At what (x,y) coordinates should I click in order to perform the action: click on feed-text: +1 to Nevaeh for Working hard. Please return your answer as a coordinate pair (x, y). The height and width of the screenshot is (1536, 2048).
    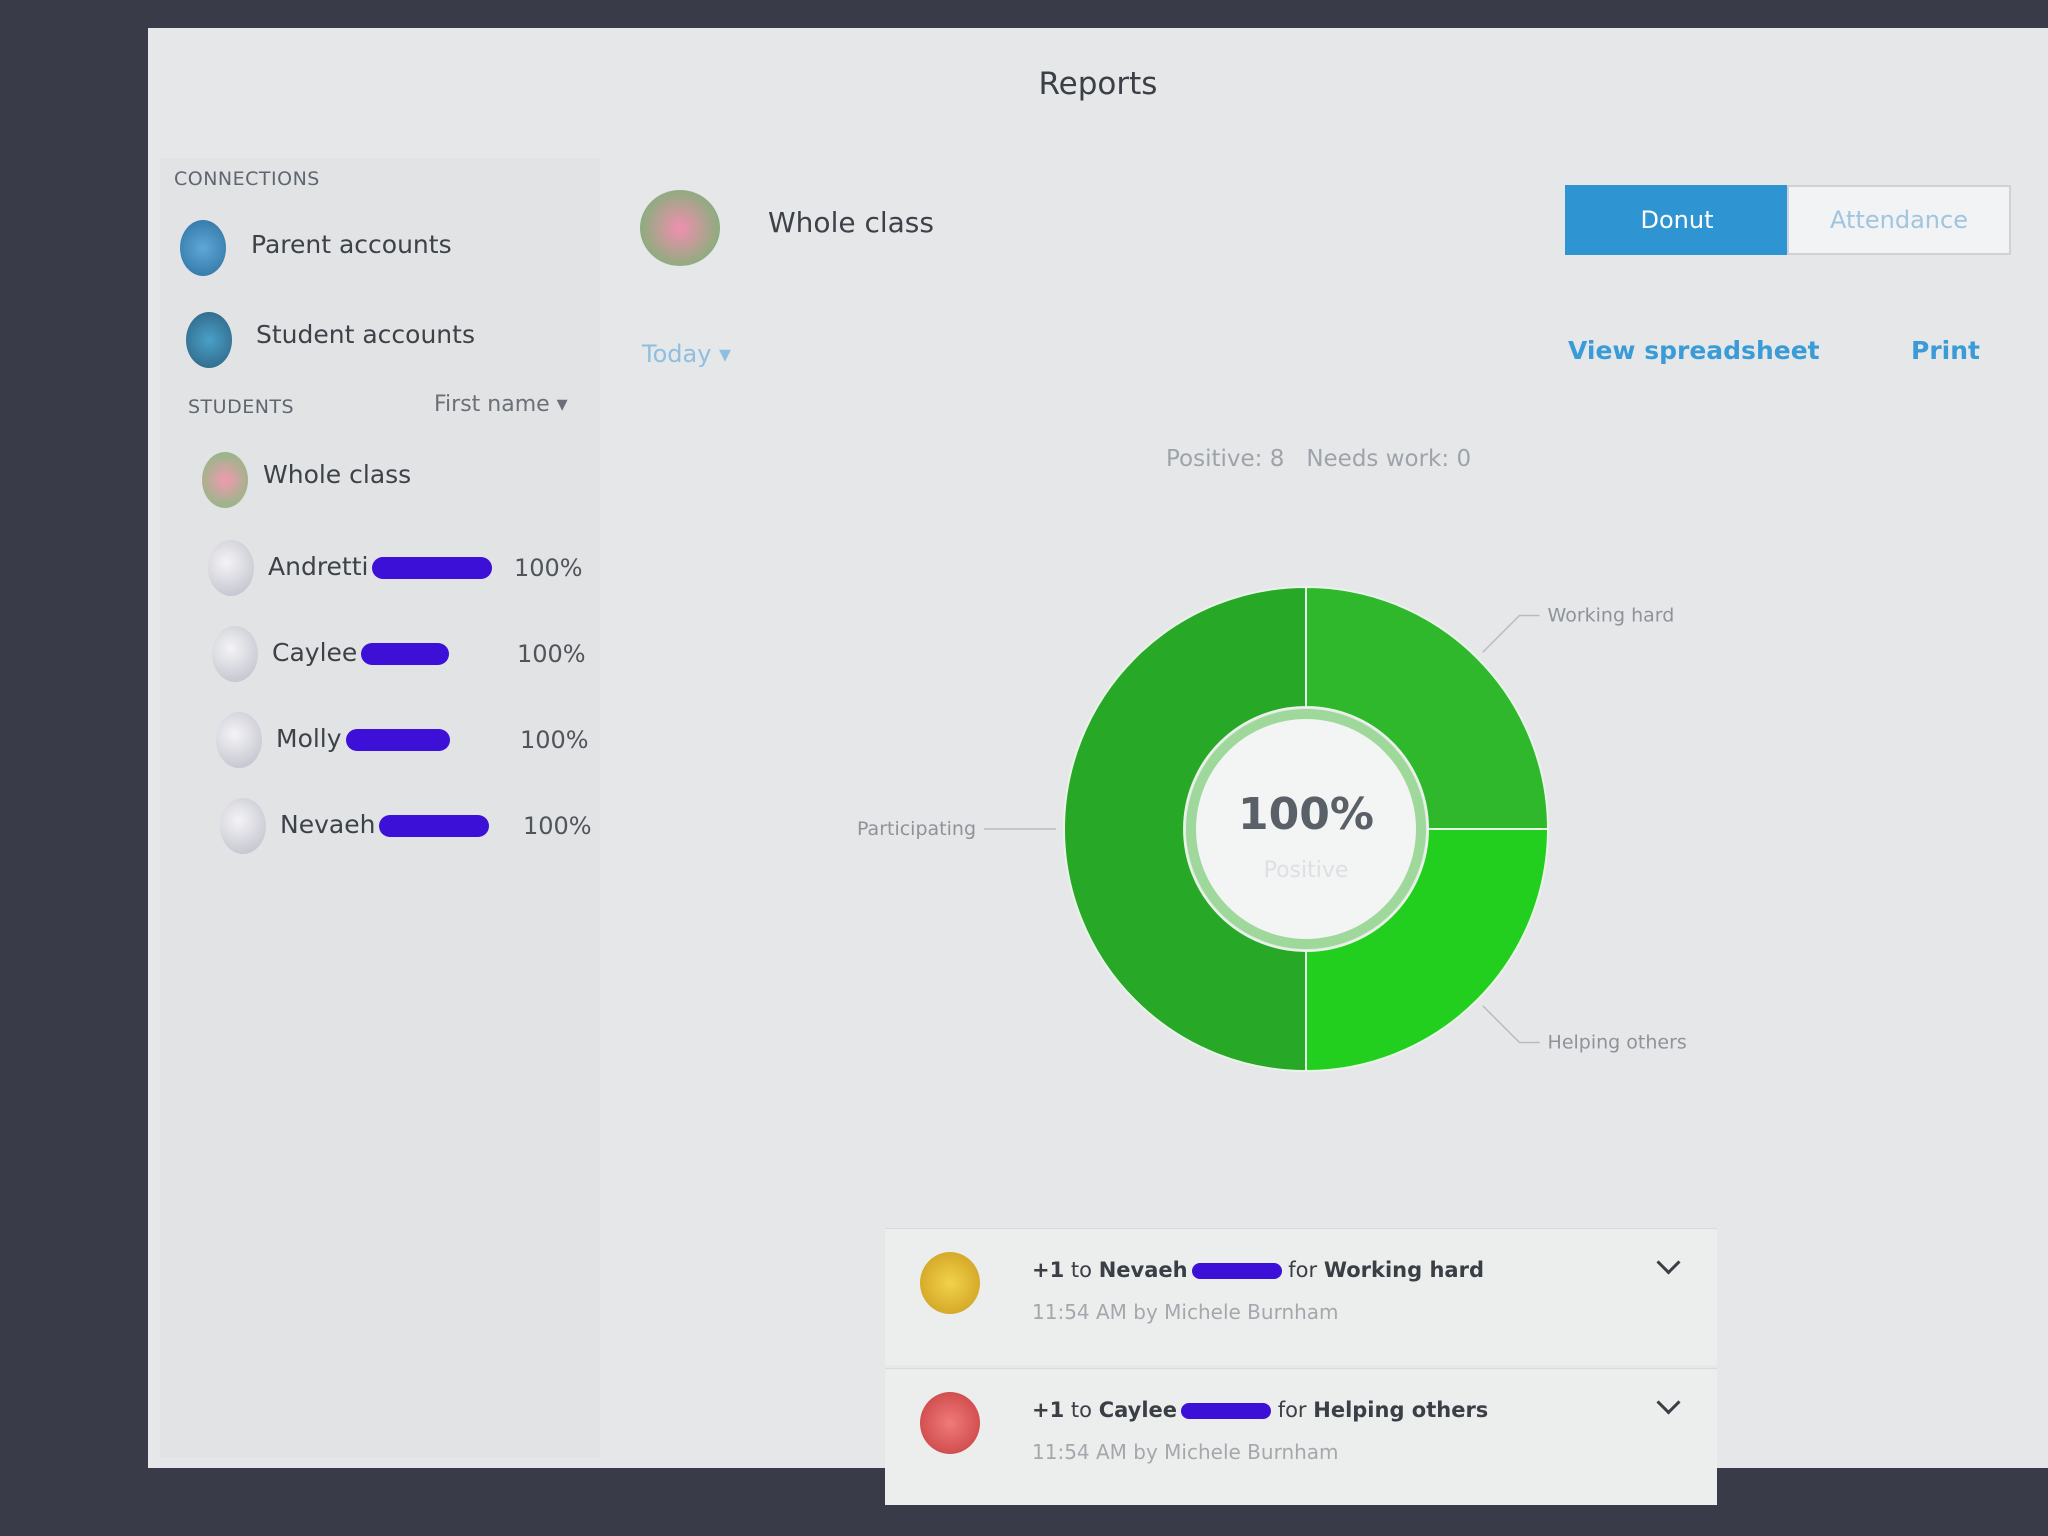
    Looking at the image, I should click on (1258, 1270).